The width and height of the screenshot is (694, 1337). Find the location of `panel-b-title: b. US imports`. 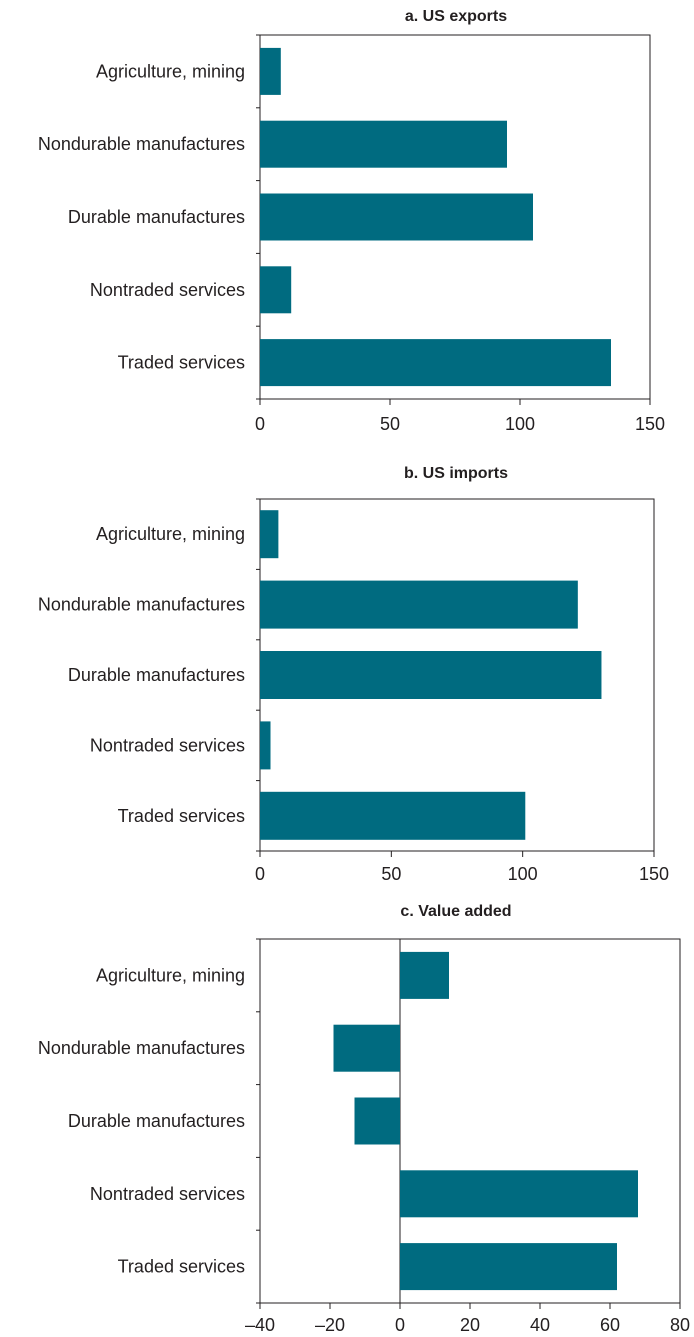

panel-b-title: b. US imports is located at coordinates (456, 473).